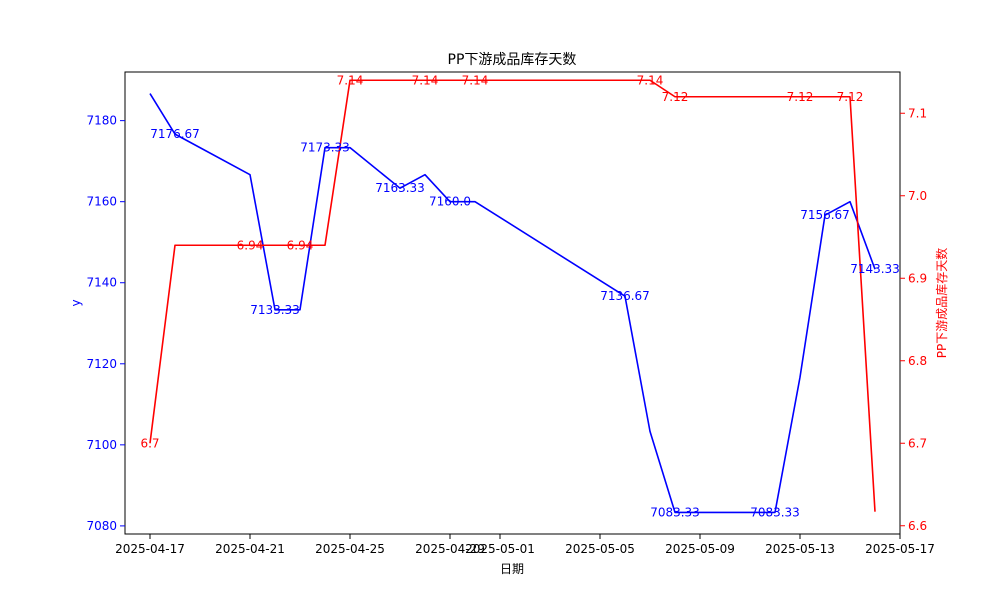  Describe the element at coordinates (825, 215) in the screenshot. I see `left-series-data-label: 7156.67` at that location.